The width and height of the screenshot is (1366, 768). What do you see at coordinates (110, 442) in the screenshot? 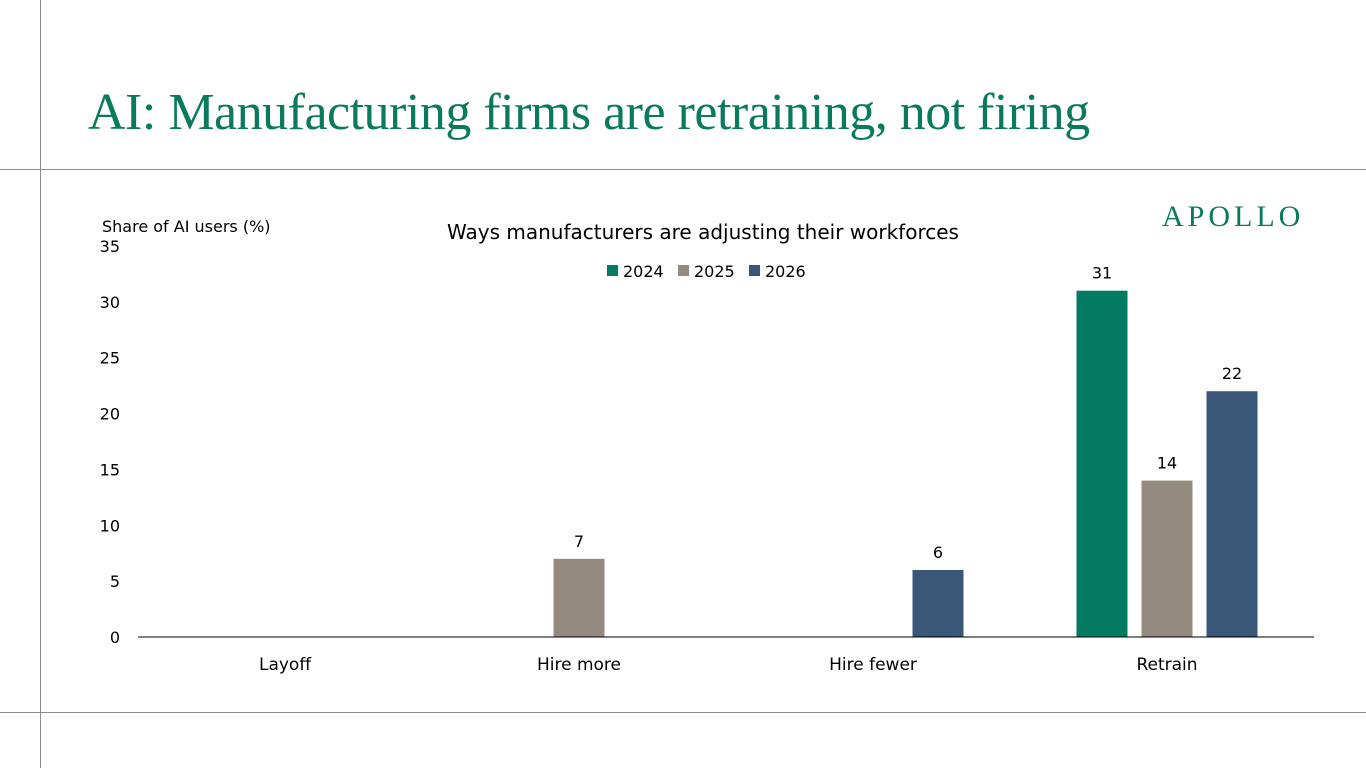
I see `y-axis-ticks: 0 5 10 15 20 25 30 35` at bounding box center [110, 442].